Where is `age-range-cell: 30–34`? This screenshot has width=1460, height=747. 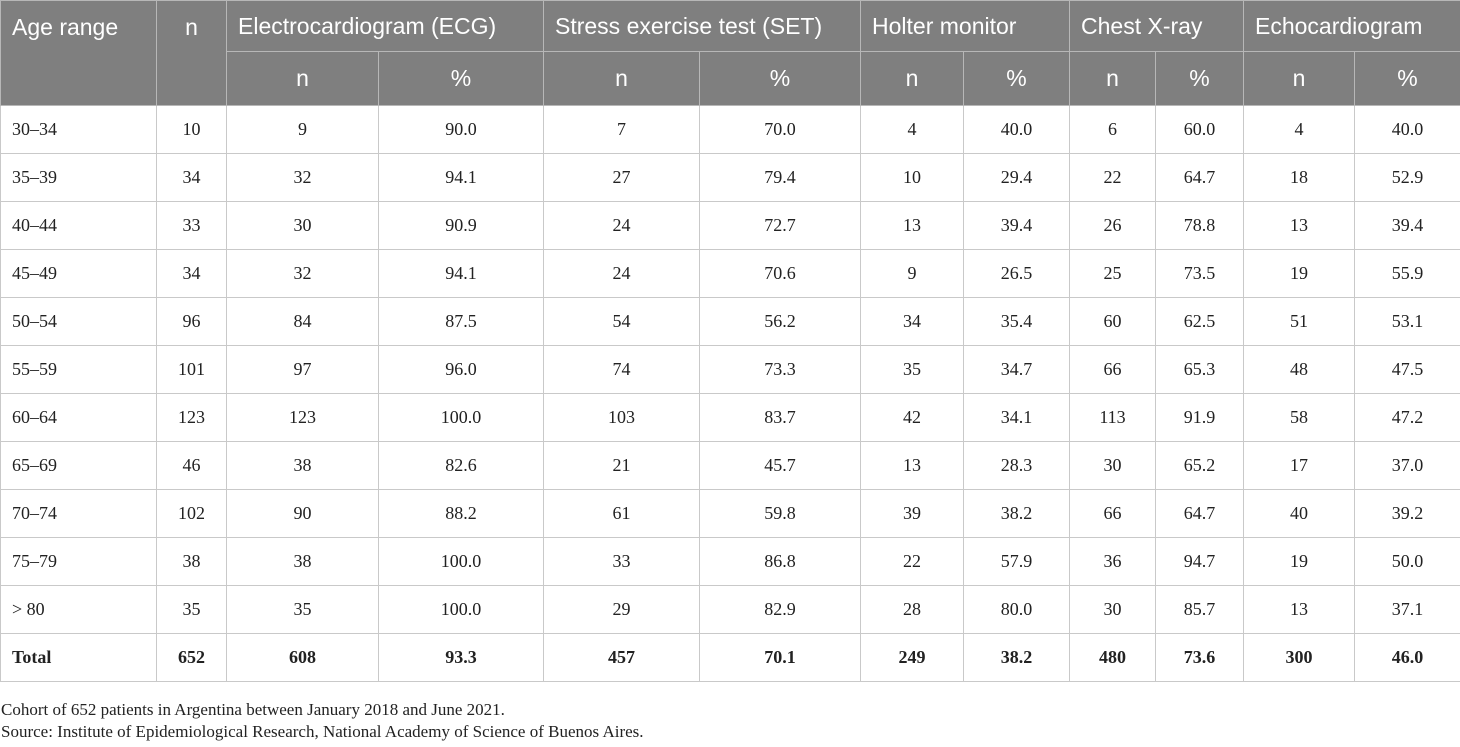
age-range-cell: 30–34 is located at coordinates (78, 129).